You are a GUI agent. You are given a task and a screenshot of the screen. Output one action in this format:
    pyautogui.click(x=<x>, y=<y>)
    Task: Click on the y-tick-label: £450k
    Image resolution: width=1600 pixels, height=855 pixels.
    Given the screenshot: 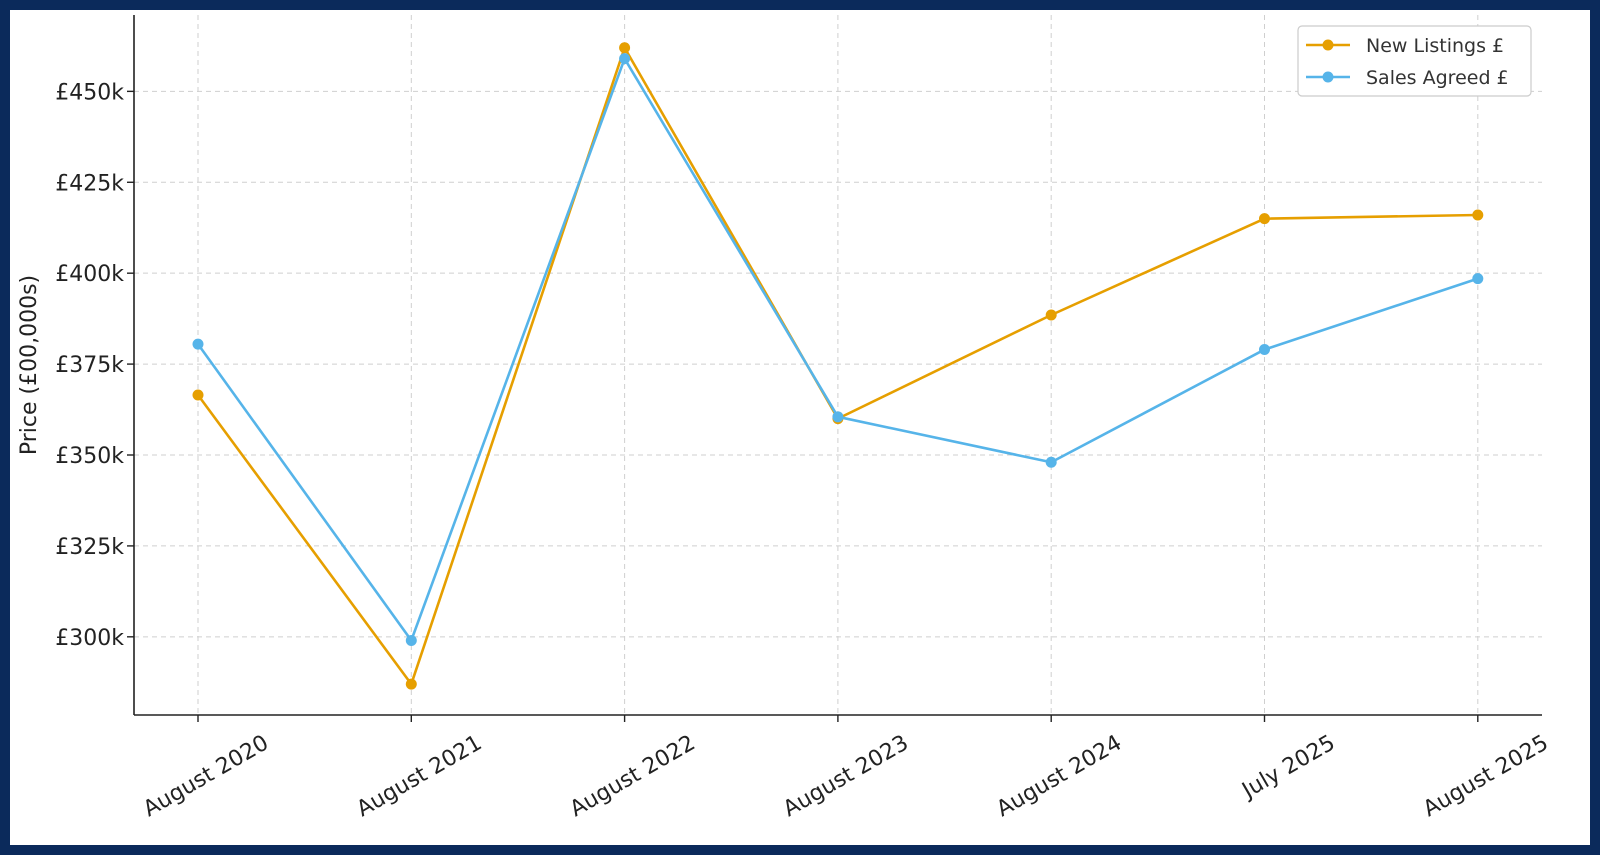 What is the action you would take?
    pyautogui.click(x=89, y=92)
    